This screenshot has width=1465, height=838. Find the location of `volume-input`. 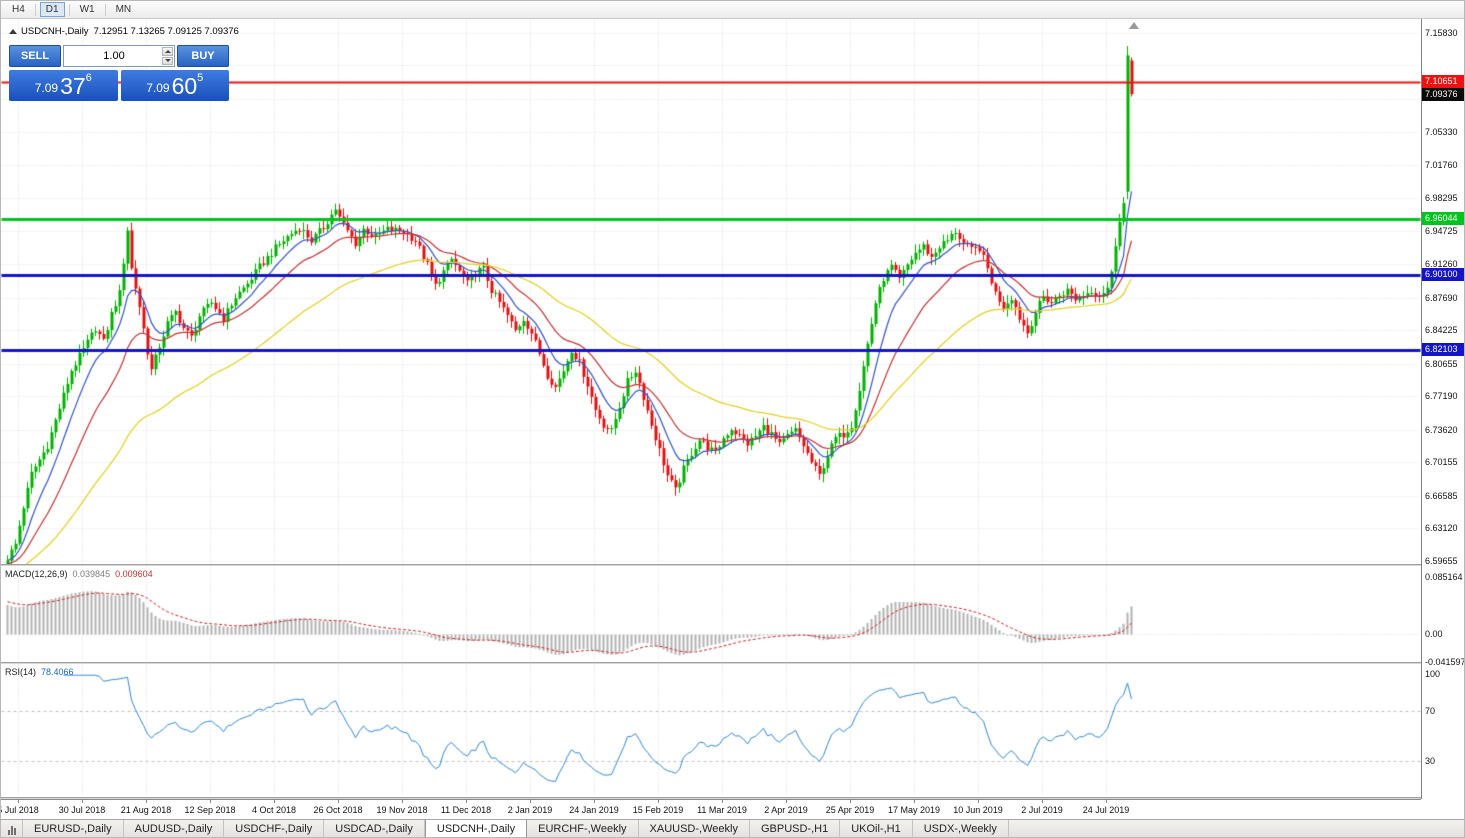

volume-input is located at coordinates (119, 56).